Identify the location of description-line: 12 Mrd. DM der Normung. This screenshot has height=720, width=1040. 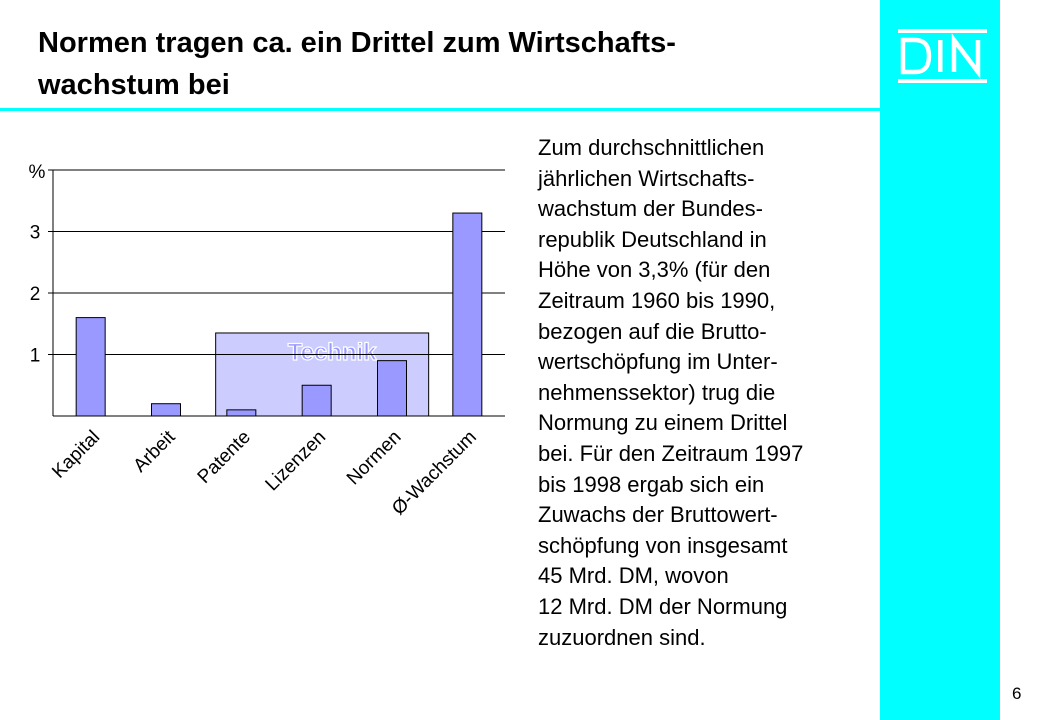
(663, 606).